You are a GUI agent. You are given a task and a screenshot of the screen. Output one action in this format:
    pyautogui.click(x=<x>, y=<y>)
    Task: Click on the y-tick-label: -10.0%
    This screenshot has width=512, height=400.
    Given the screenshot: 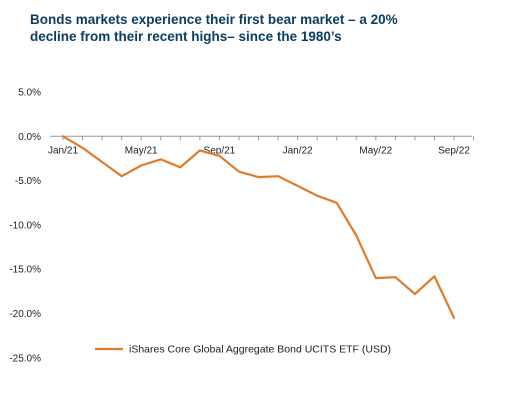 What is the action you would take?
    pyautogui.click(x=25, y=225)
    